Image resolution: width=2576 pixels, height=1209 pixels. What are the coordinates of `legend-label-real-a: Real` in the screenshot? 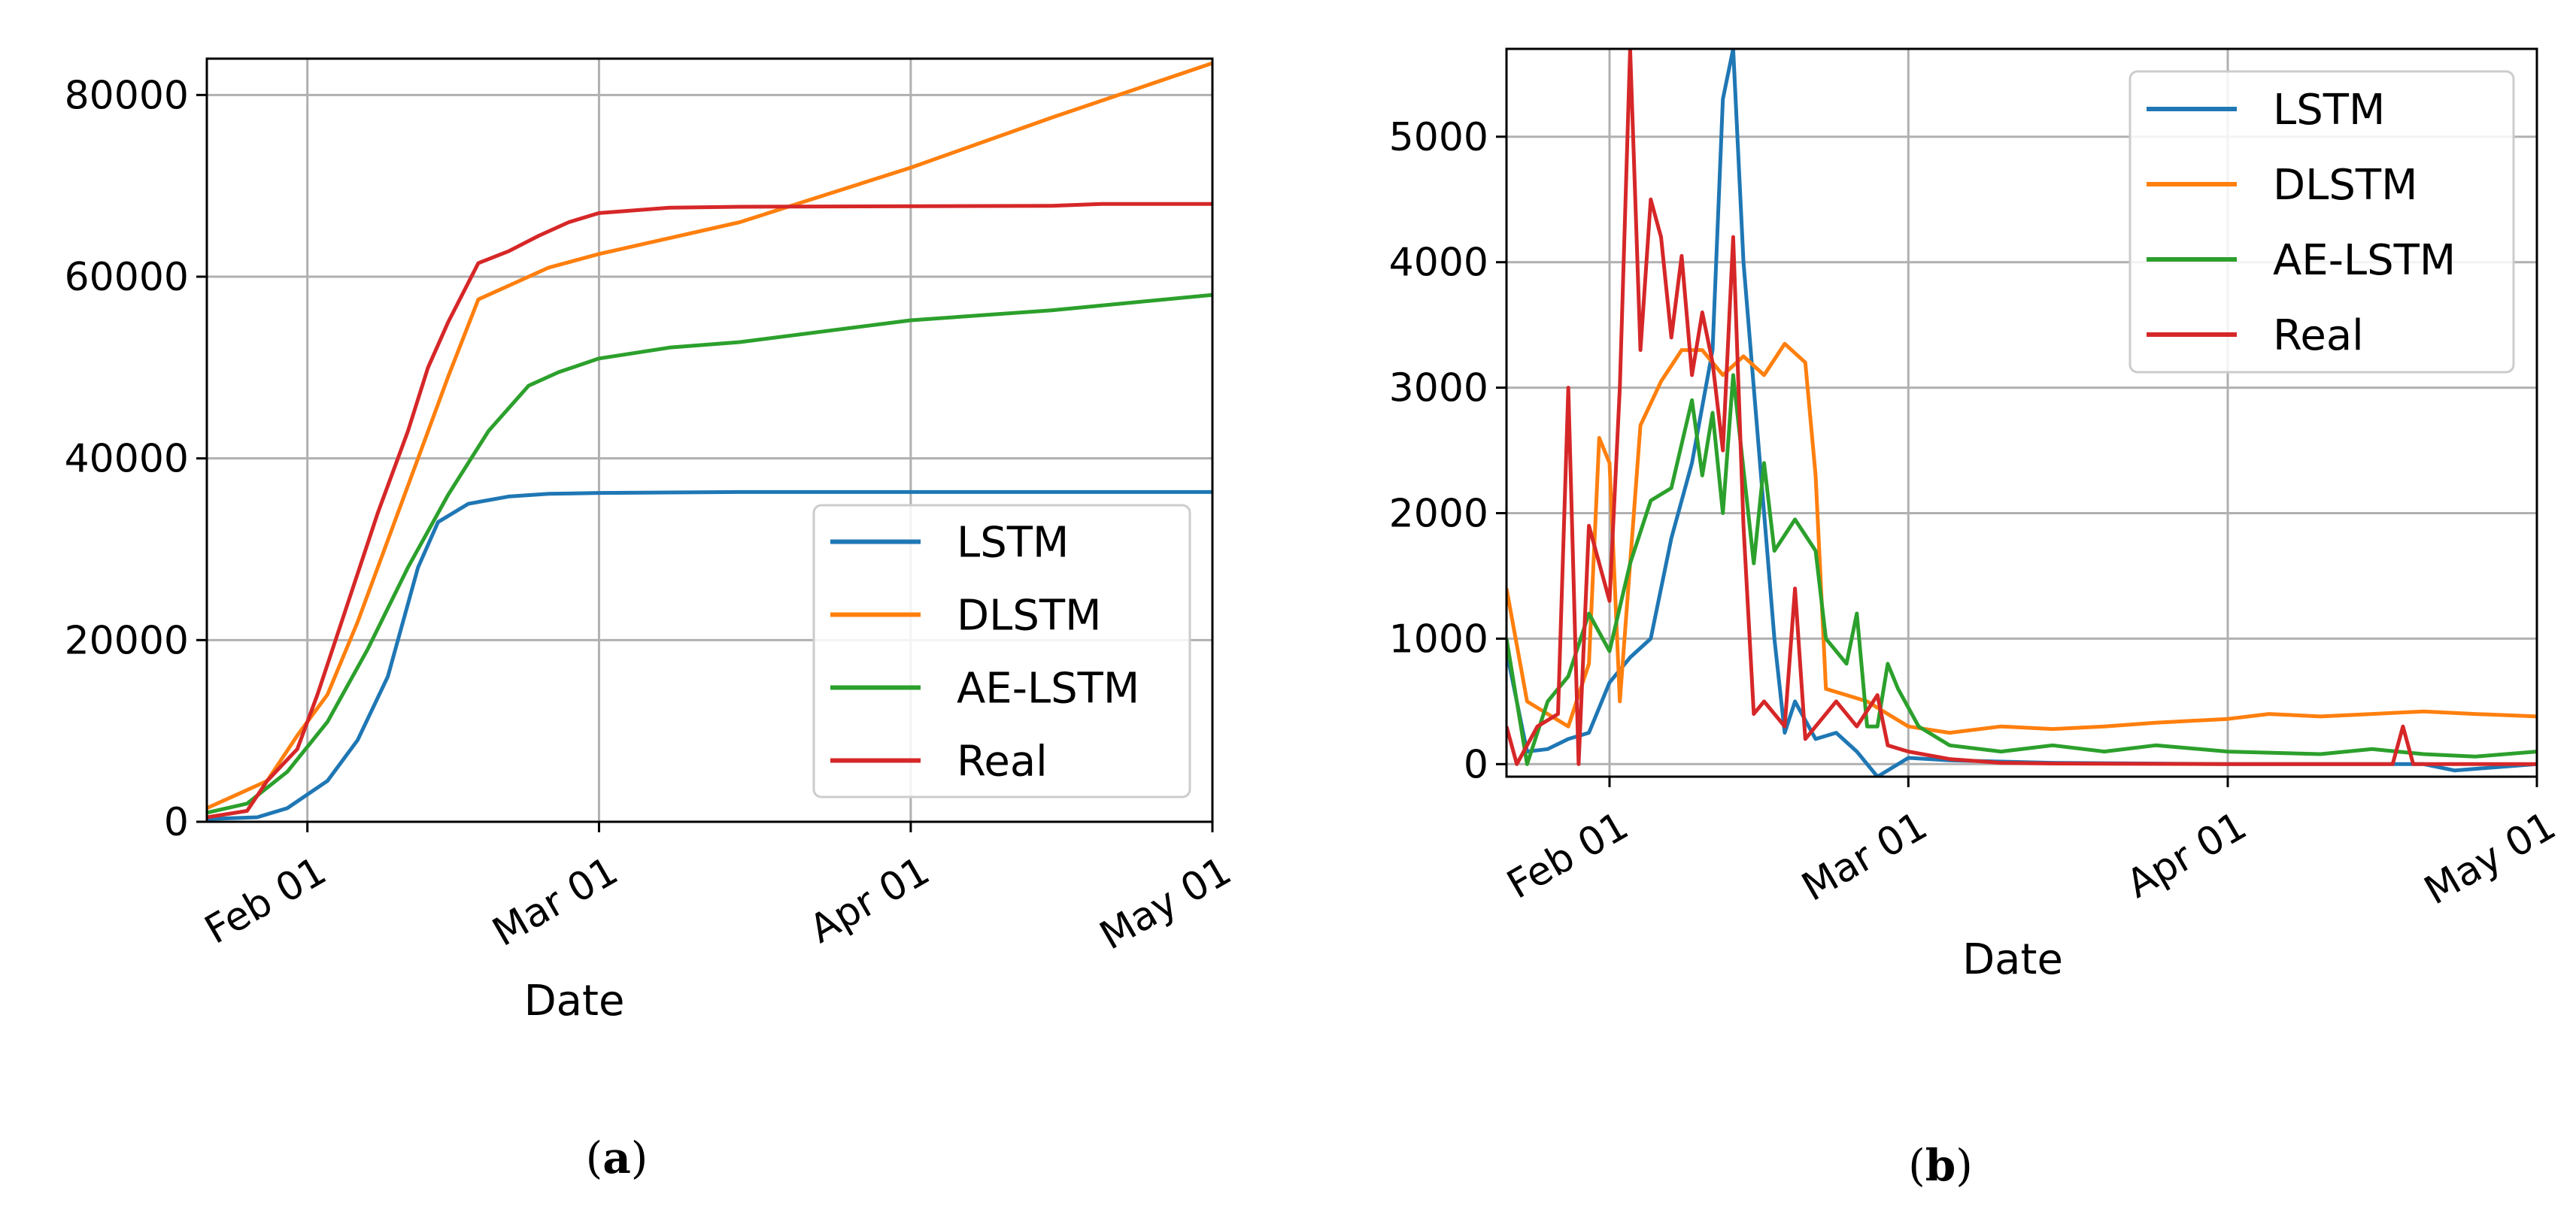 It's located at (1002, 762).